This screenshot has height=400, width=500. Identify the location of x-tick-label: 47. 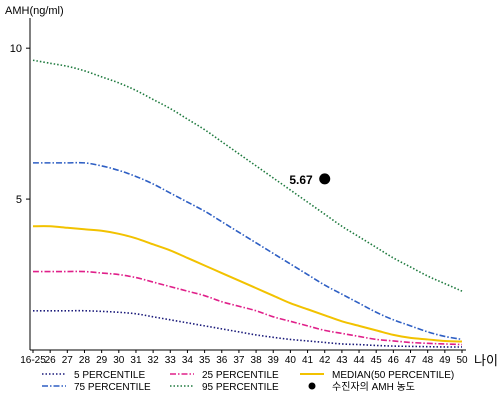
(411, 360).